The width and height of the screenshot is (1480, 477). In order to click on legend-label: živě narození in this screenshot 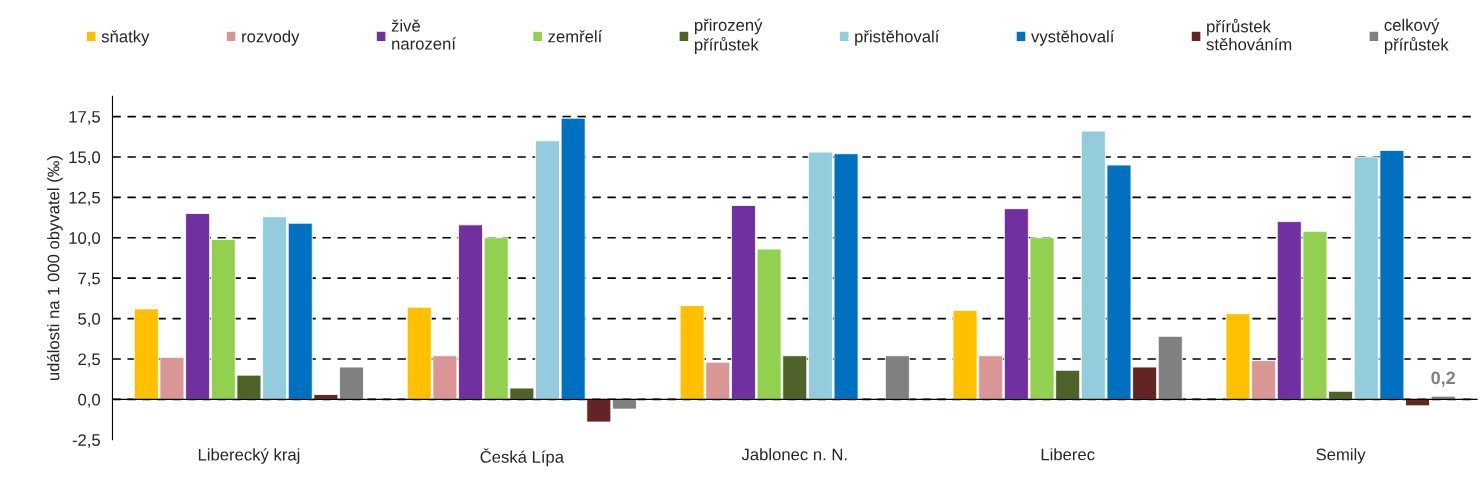, I will do `click(423, 34)`.